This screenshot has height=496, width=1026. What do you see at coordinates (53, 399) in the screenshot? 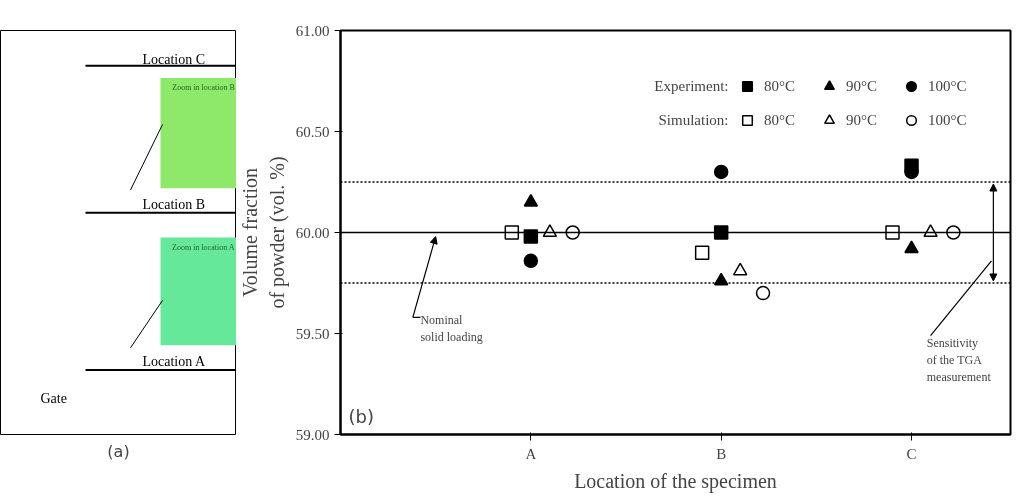
I see `text: Gate` at bounding box center [53, 399].